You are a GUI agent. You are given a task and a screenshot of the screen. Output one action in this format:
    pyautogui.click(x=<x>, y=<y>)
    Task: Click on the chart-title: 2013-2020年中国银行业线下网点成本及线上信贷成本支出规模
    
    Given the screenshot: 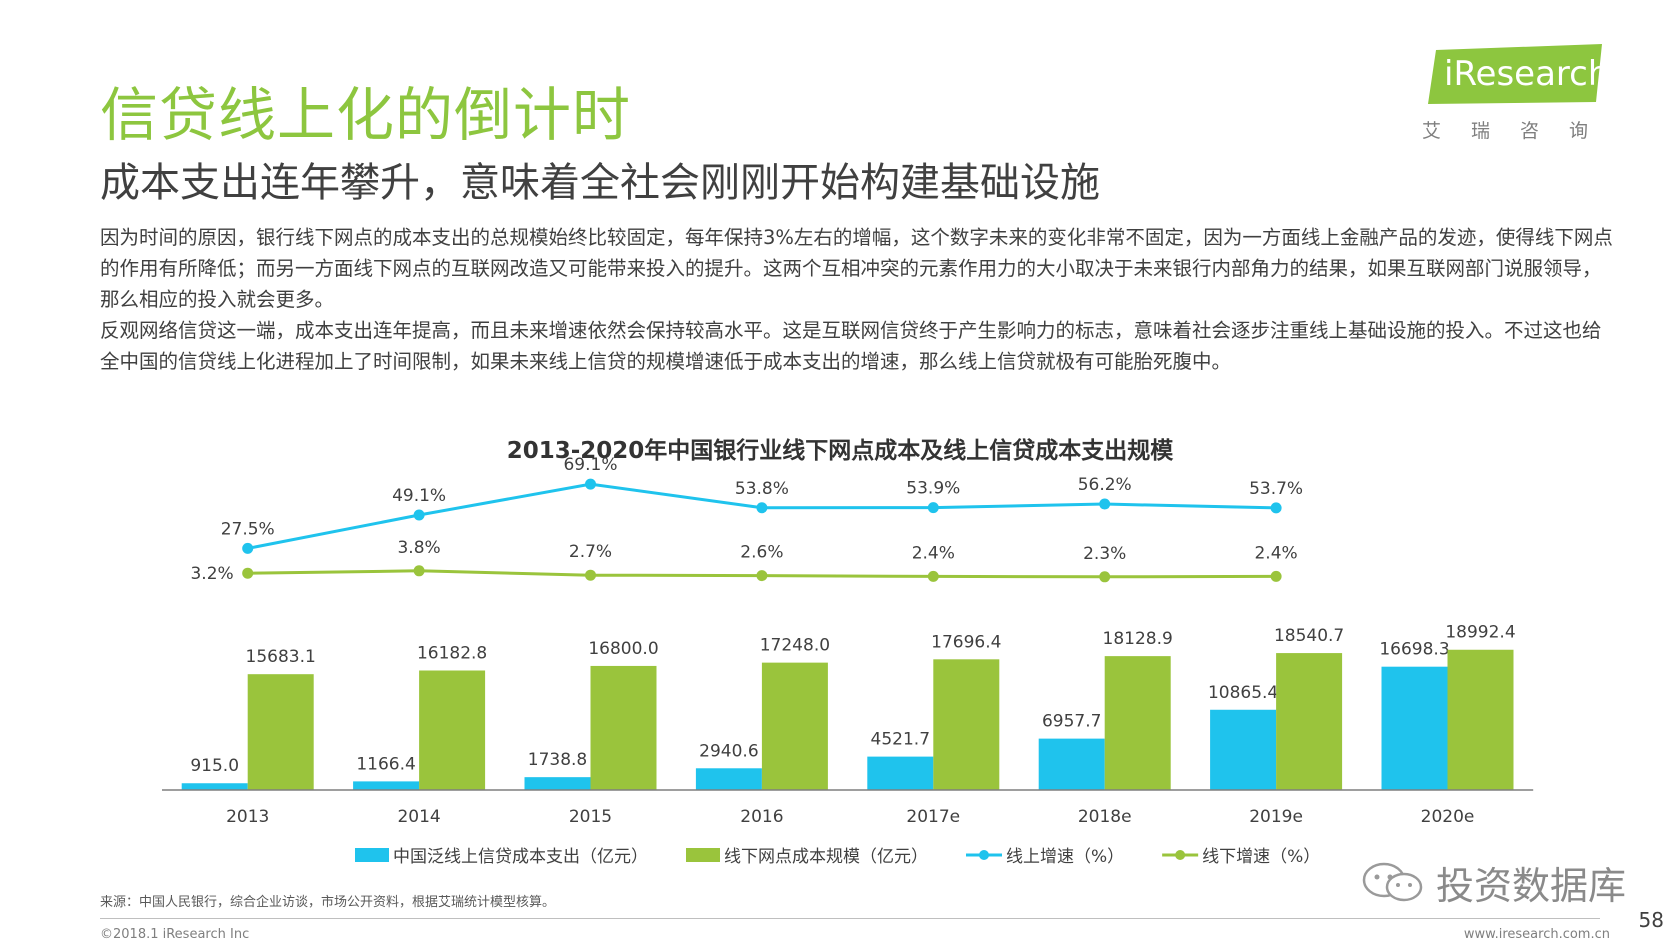 What is the action you would take?
    pyautogui.click(x=841, y=450)
    